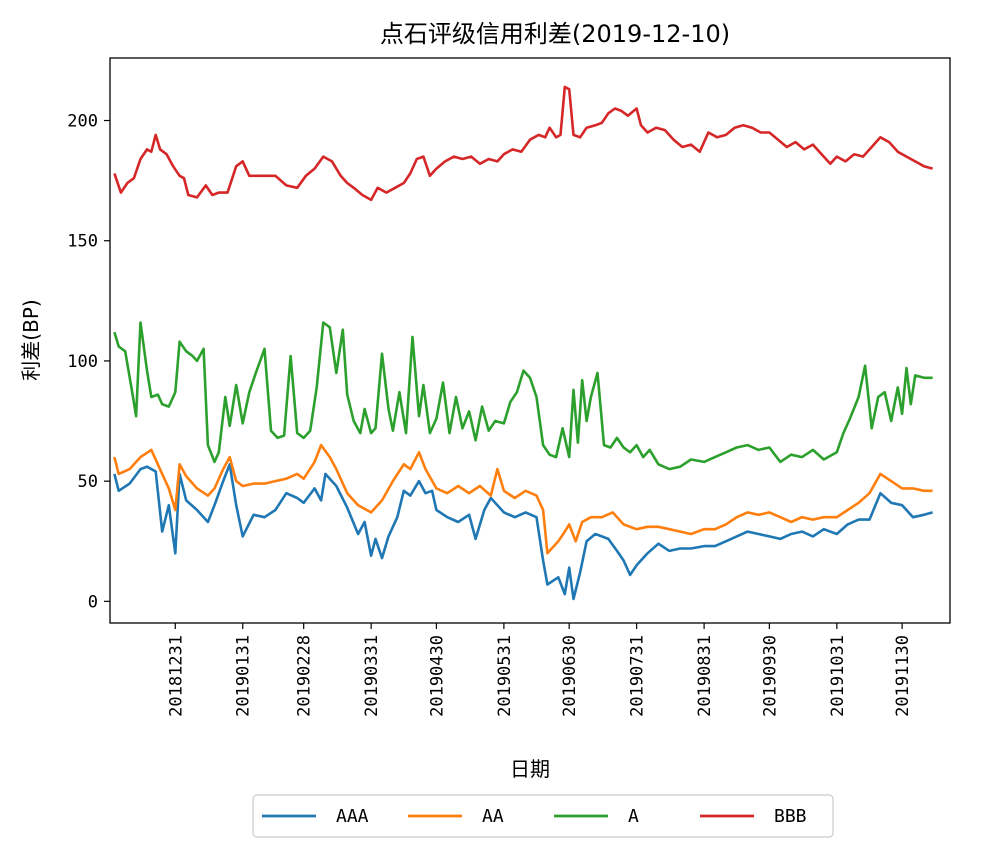 The image size is (1000, 856). I want to click on chart-title: 点石评级信用利差(2019-12-10), so click(555, 34).